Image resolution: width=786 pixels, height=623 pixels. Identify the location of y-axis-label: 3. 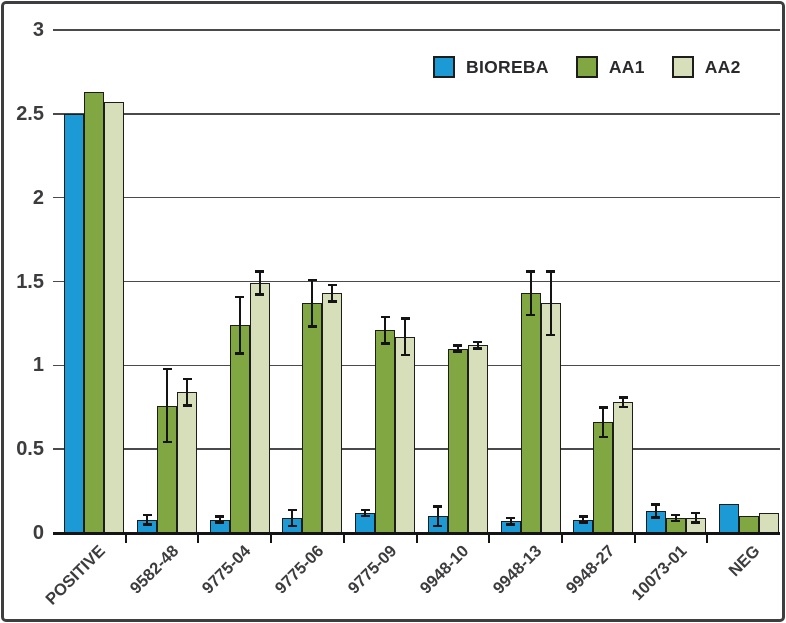
(38, 30).